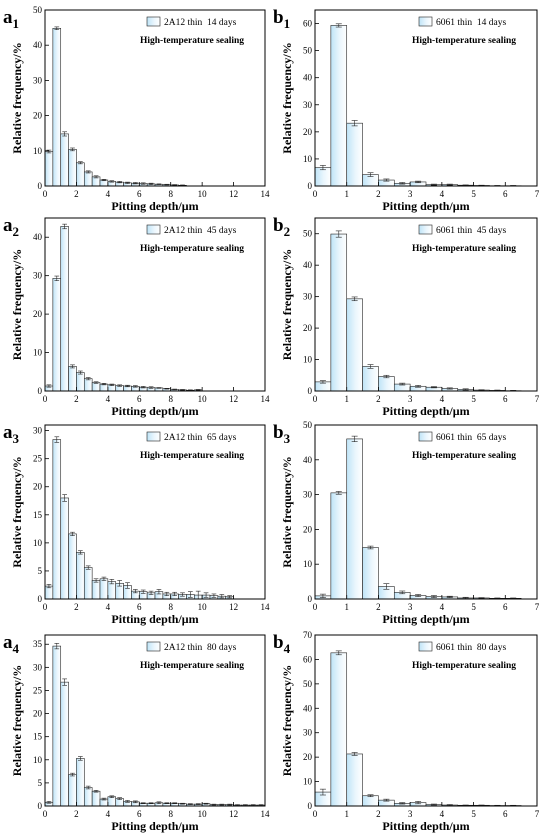  What do you see at coordinates (471, 438) in the screenshot?
I see `legend-label: 6061 thin 65 days` at bounding box center [471, 438].